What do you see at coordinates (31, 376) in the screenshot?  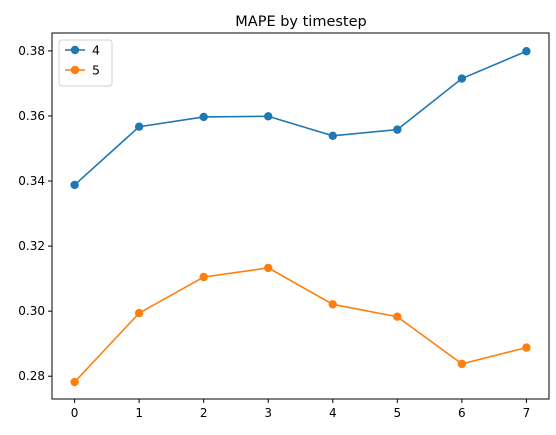 I see `y-tick-label: 0.28` at bounding box center [31, 376].